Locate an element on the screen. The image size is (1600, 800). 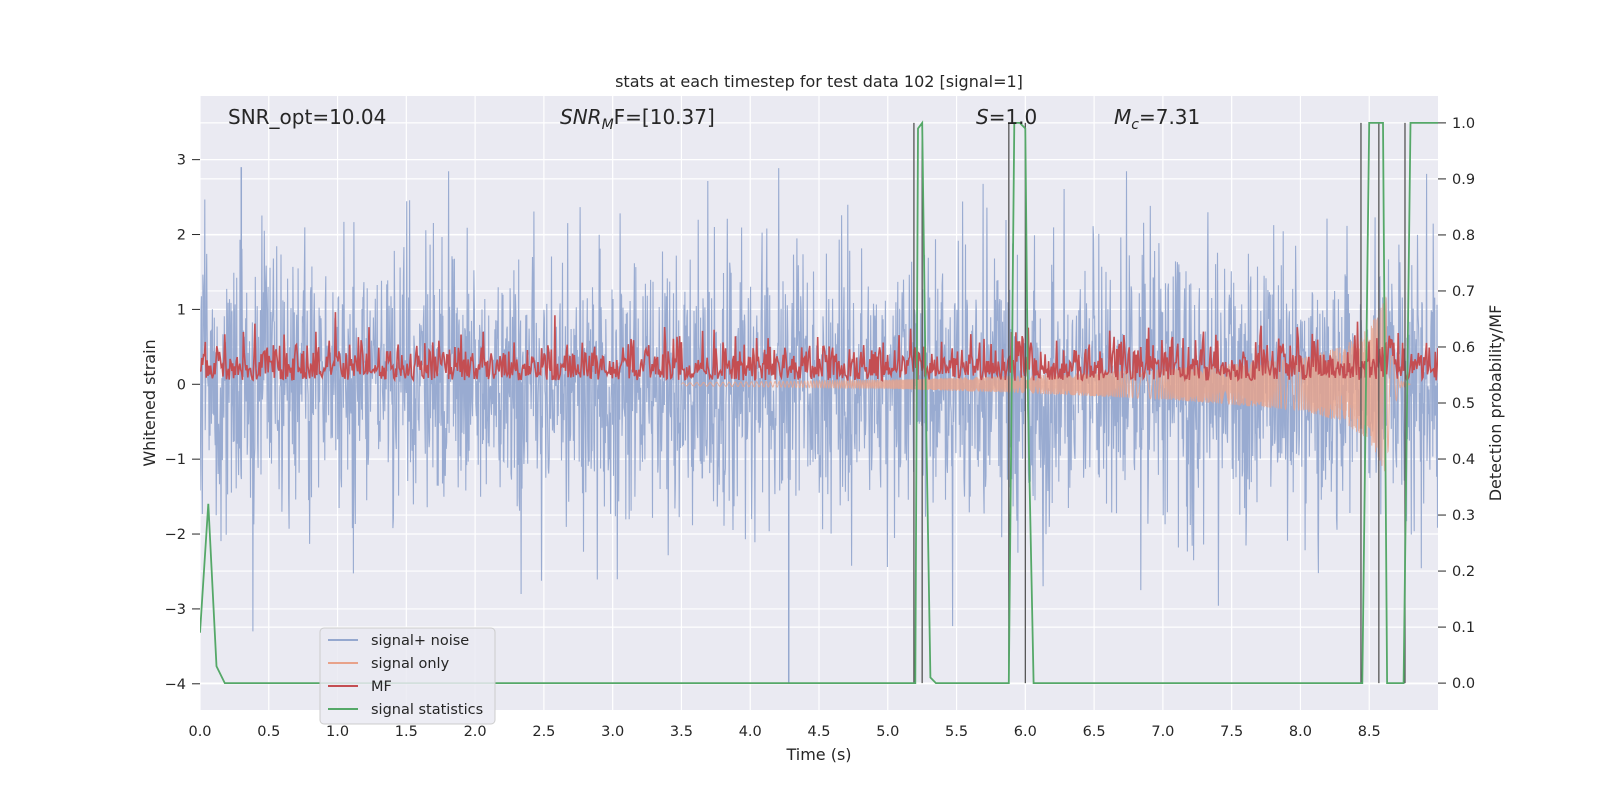
x-tick-label: 1.5 is located at coordinates (406, 732).